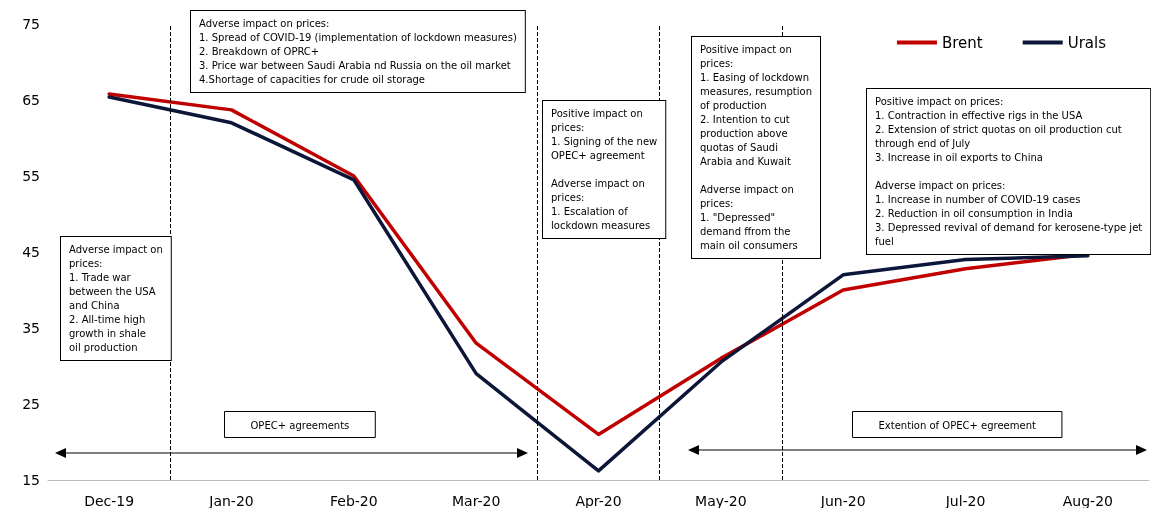 Image resolution: width=1151 pixels, height=508 pixels. I want to click on legend-label: Brent, so click(962, 42).